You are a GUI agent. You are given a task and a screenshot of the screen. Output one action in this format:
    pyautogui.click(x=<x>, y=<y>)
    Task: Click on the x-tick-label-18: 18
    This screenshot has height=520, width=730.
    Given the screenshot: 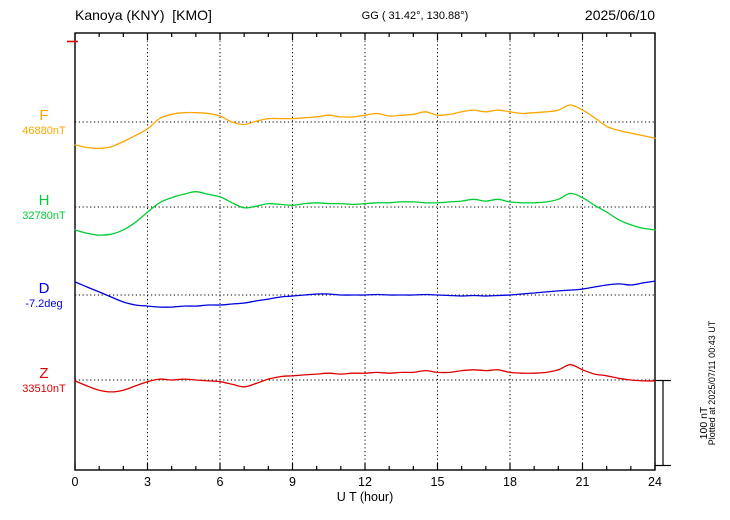 What is the action you would take?
    pyautogui.click(x=510, y=482)
    